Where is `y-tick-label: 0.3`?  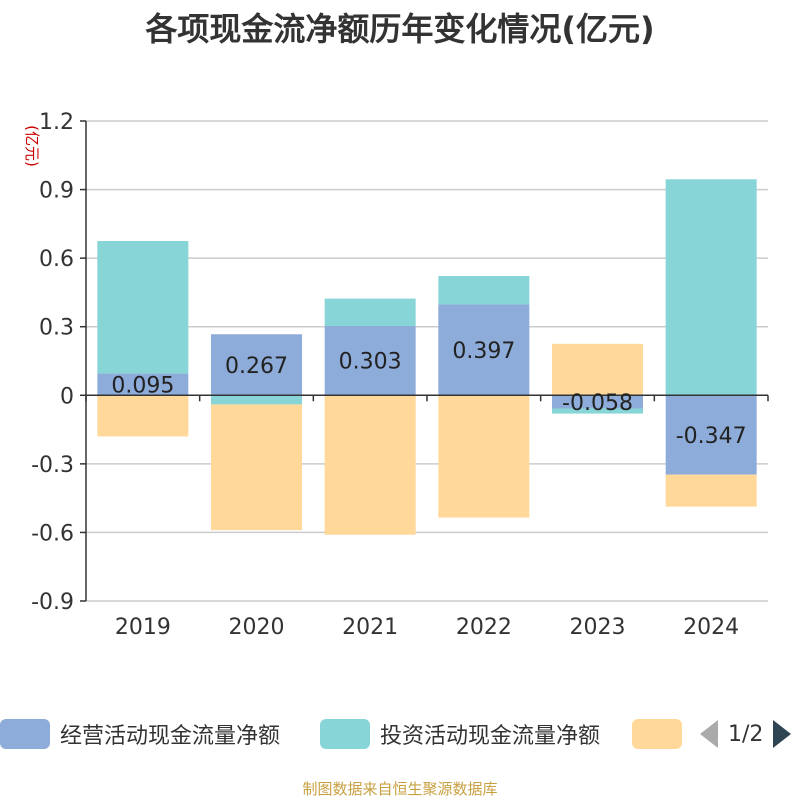
y-tick-label: 0.3 is located at coordinates (56, 328).